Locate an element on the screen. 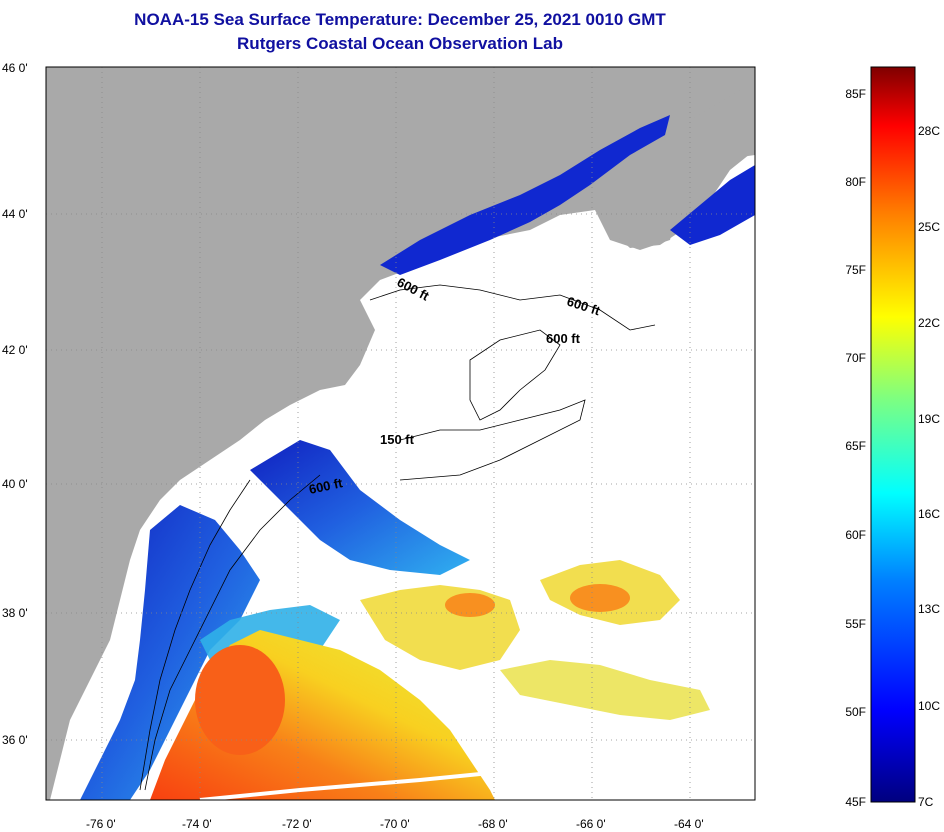  lon-label: -70 0' is located at coordinates (395, 824).